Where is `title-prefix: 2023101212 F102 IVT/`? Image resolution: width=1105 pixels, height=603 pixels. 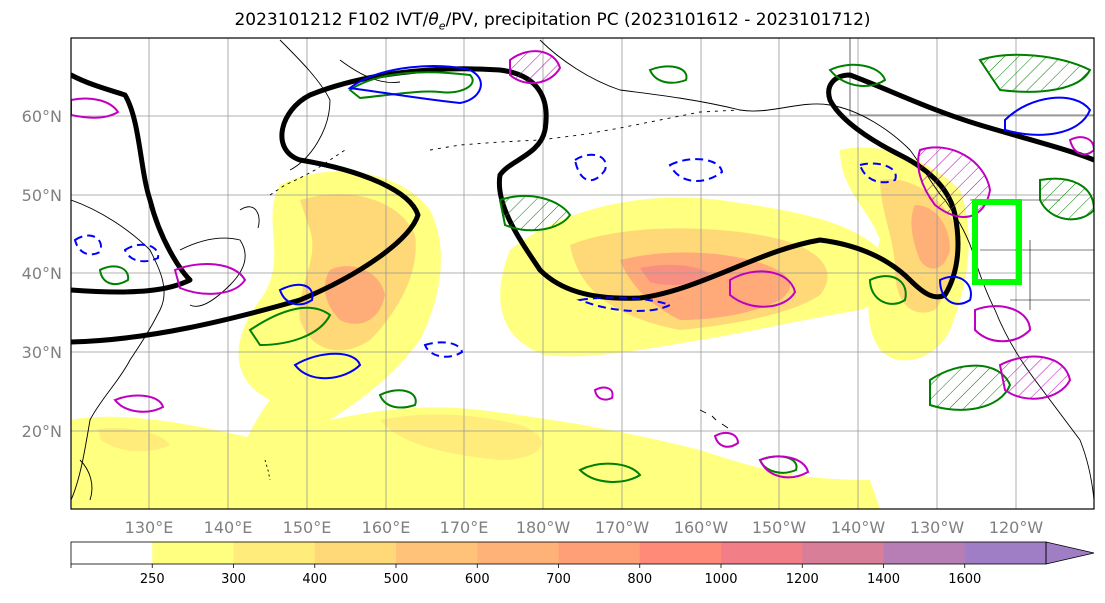
title-prefix: 2023101212 F102 IVT/ is located at coordinates (331, 20).